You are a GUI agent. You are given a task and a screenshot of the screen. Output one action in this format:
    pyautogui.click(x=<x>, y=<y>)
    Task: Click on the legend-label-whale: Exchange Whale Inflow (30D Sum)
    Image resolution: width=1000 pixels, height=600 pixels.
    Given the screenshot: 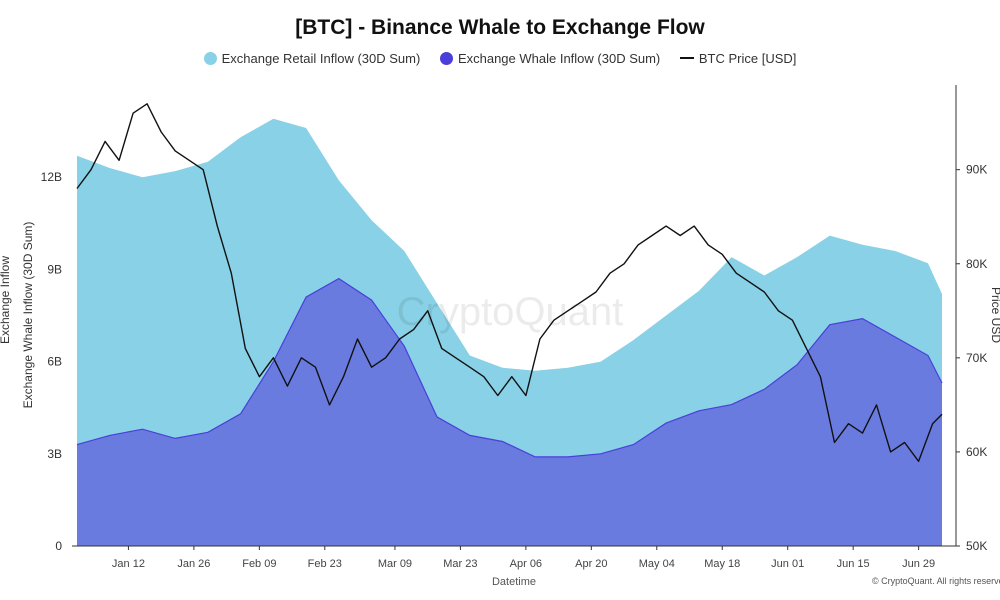 What is the action you would take?
    pyautogui.click(x=559, y=59)
    